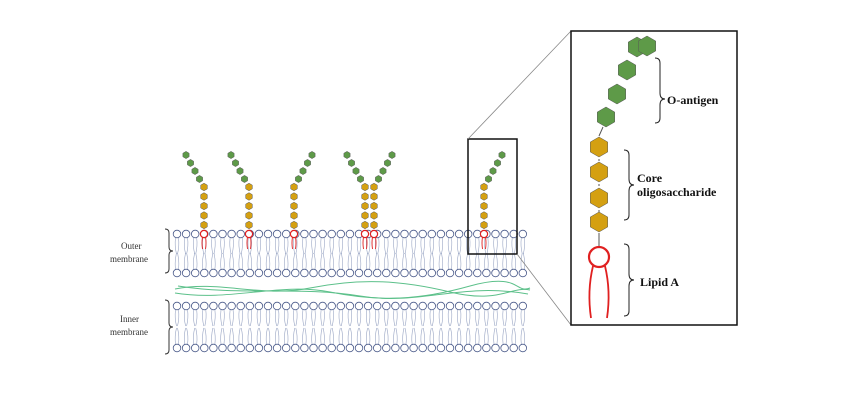  What do you see at coordinates (660, 90) in the screenshot?
I see `o-antigen-brace` at bounding box center [660, 90].